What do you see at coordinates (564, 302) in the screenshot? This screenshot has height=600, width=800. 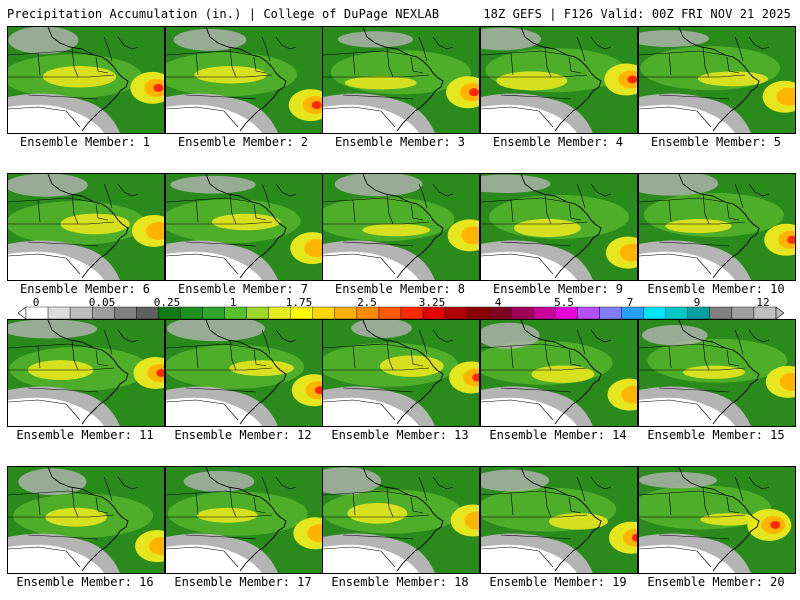 I see `colorbar-tick-label: 5.5` at bounding box center [564, 302].